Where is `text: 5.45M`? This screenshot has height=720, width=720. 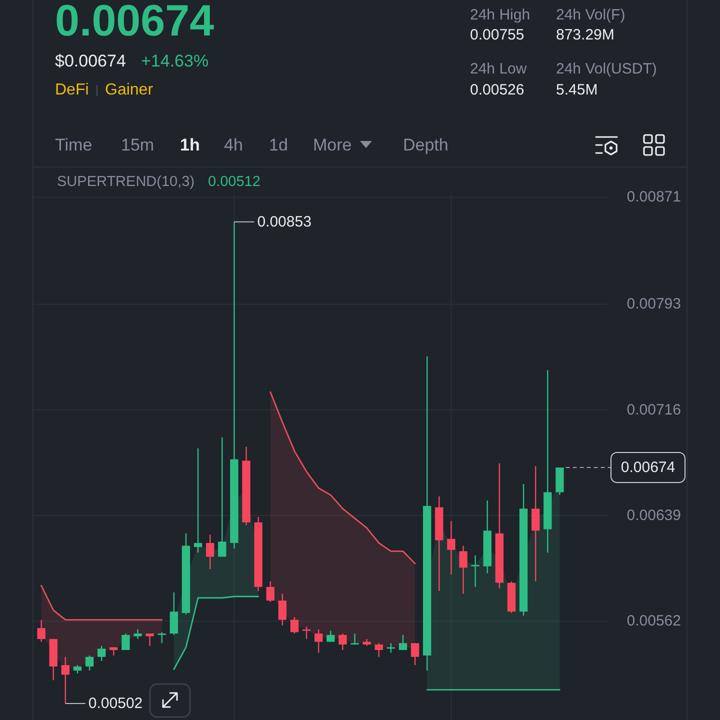 text: 5.45M is located at coordinates (577, 90).